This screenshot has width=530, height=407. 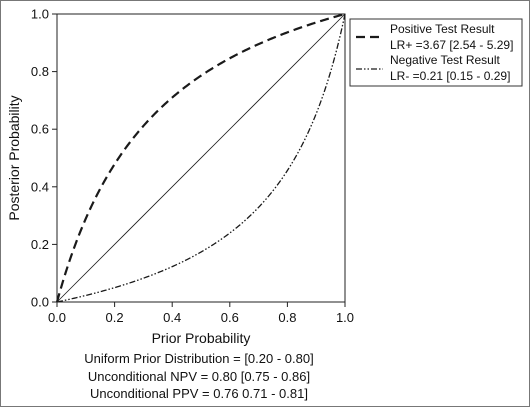 I want to click on annotation-npv: Unconditional NPV = 0.80 [0.75 - 0.86], so click(x=199, y=376).